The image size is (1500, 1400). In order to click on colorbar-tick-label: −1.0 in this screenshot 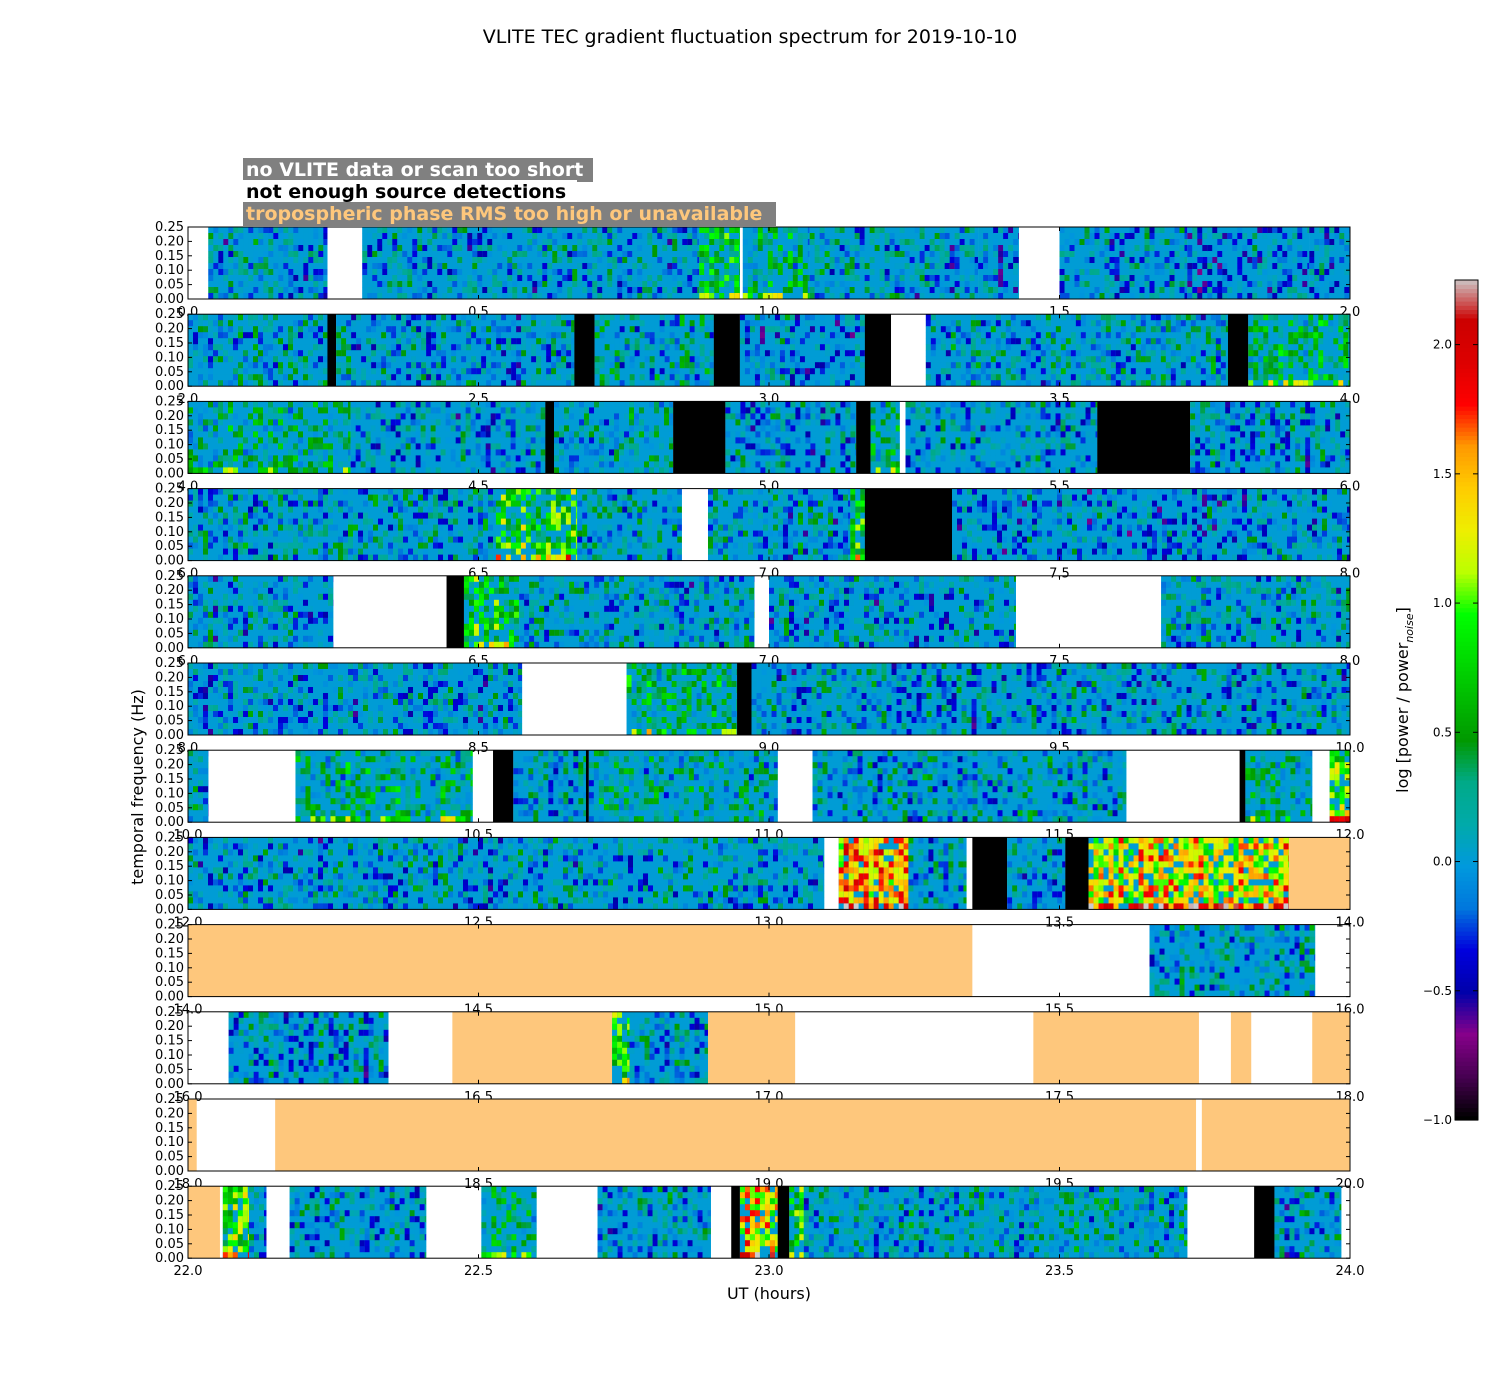, I will do `click(1437, 1120)`.